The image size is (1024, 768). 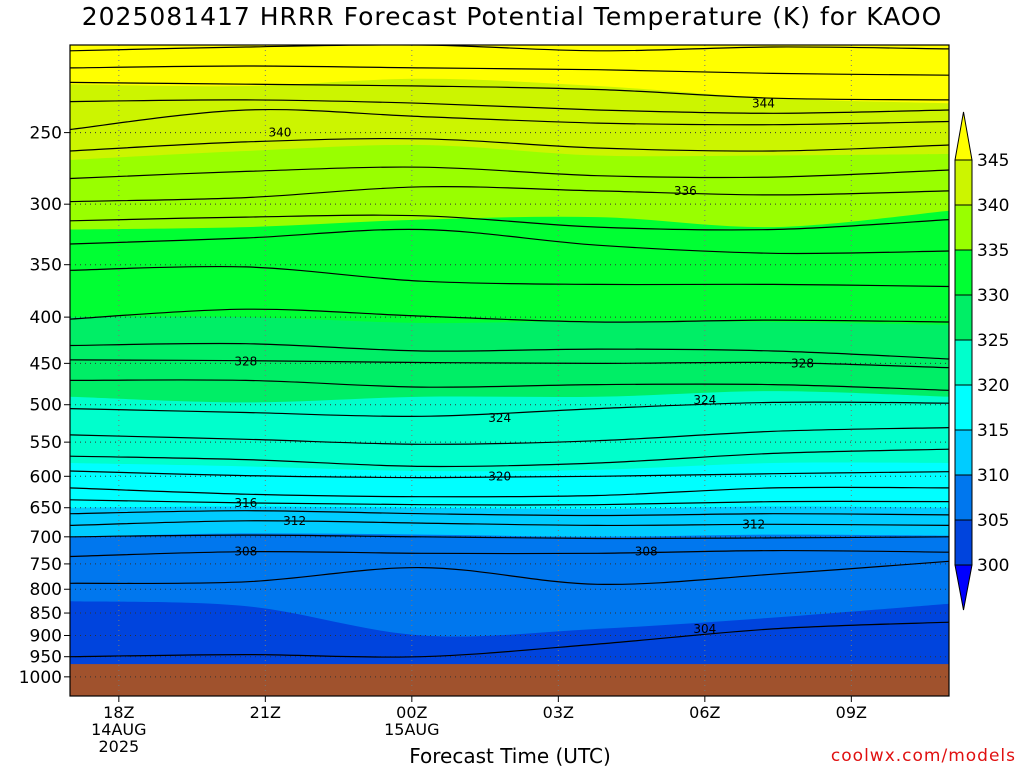 What do you see at coordinates (993, 431) in the screenshot?
I see `colorbar-label: 315` at bounding box center [993, 431].